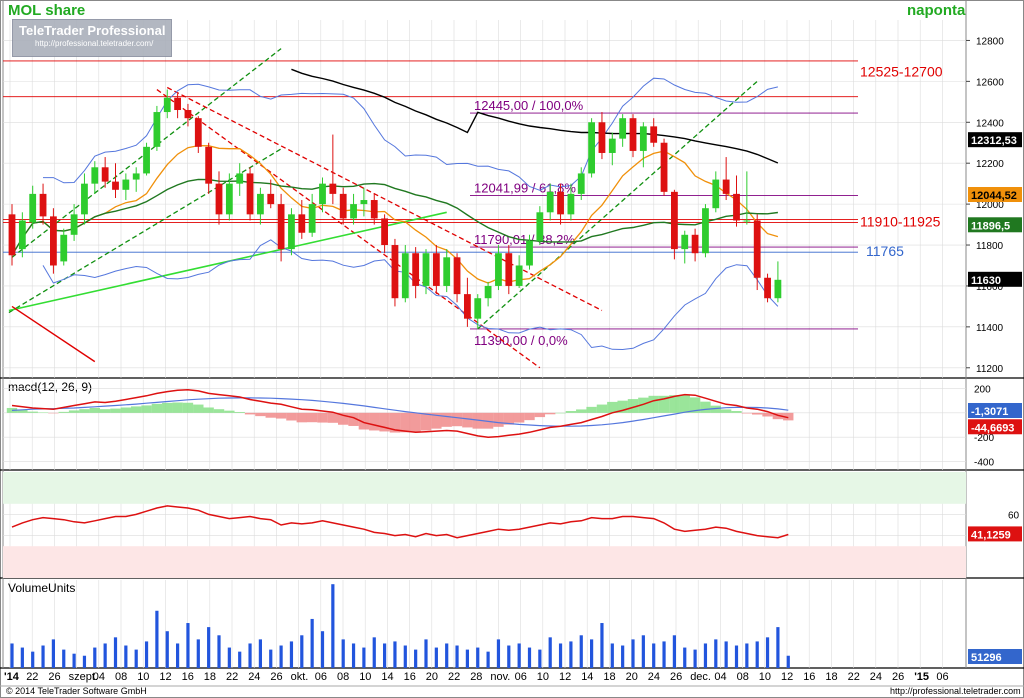 This screenshot has width=1024, height=698. What do you see at coordinates (394, 217) in the screenshot?
I see `moving-average-mid` at bounding box center [394, 217].